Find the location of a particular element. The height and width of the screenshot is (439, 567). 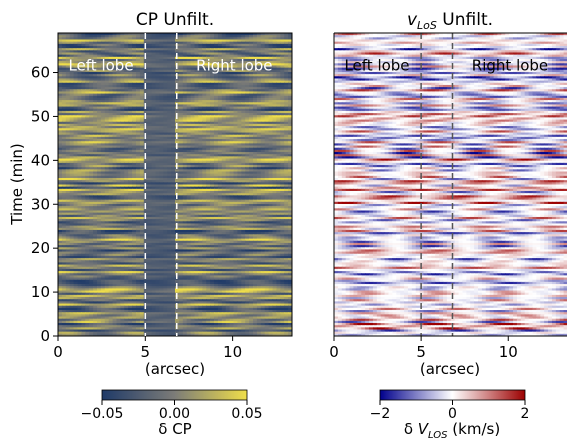

cp-y-tick-label: 60 is located at coordinates (40, 73).